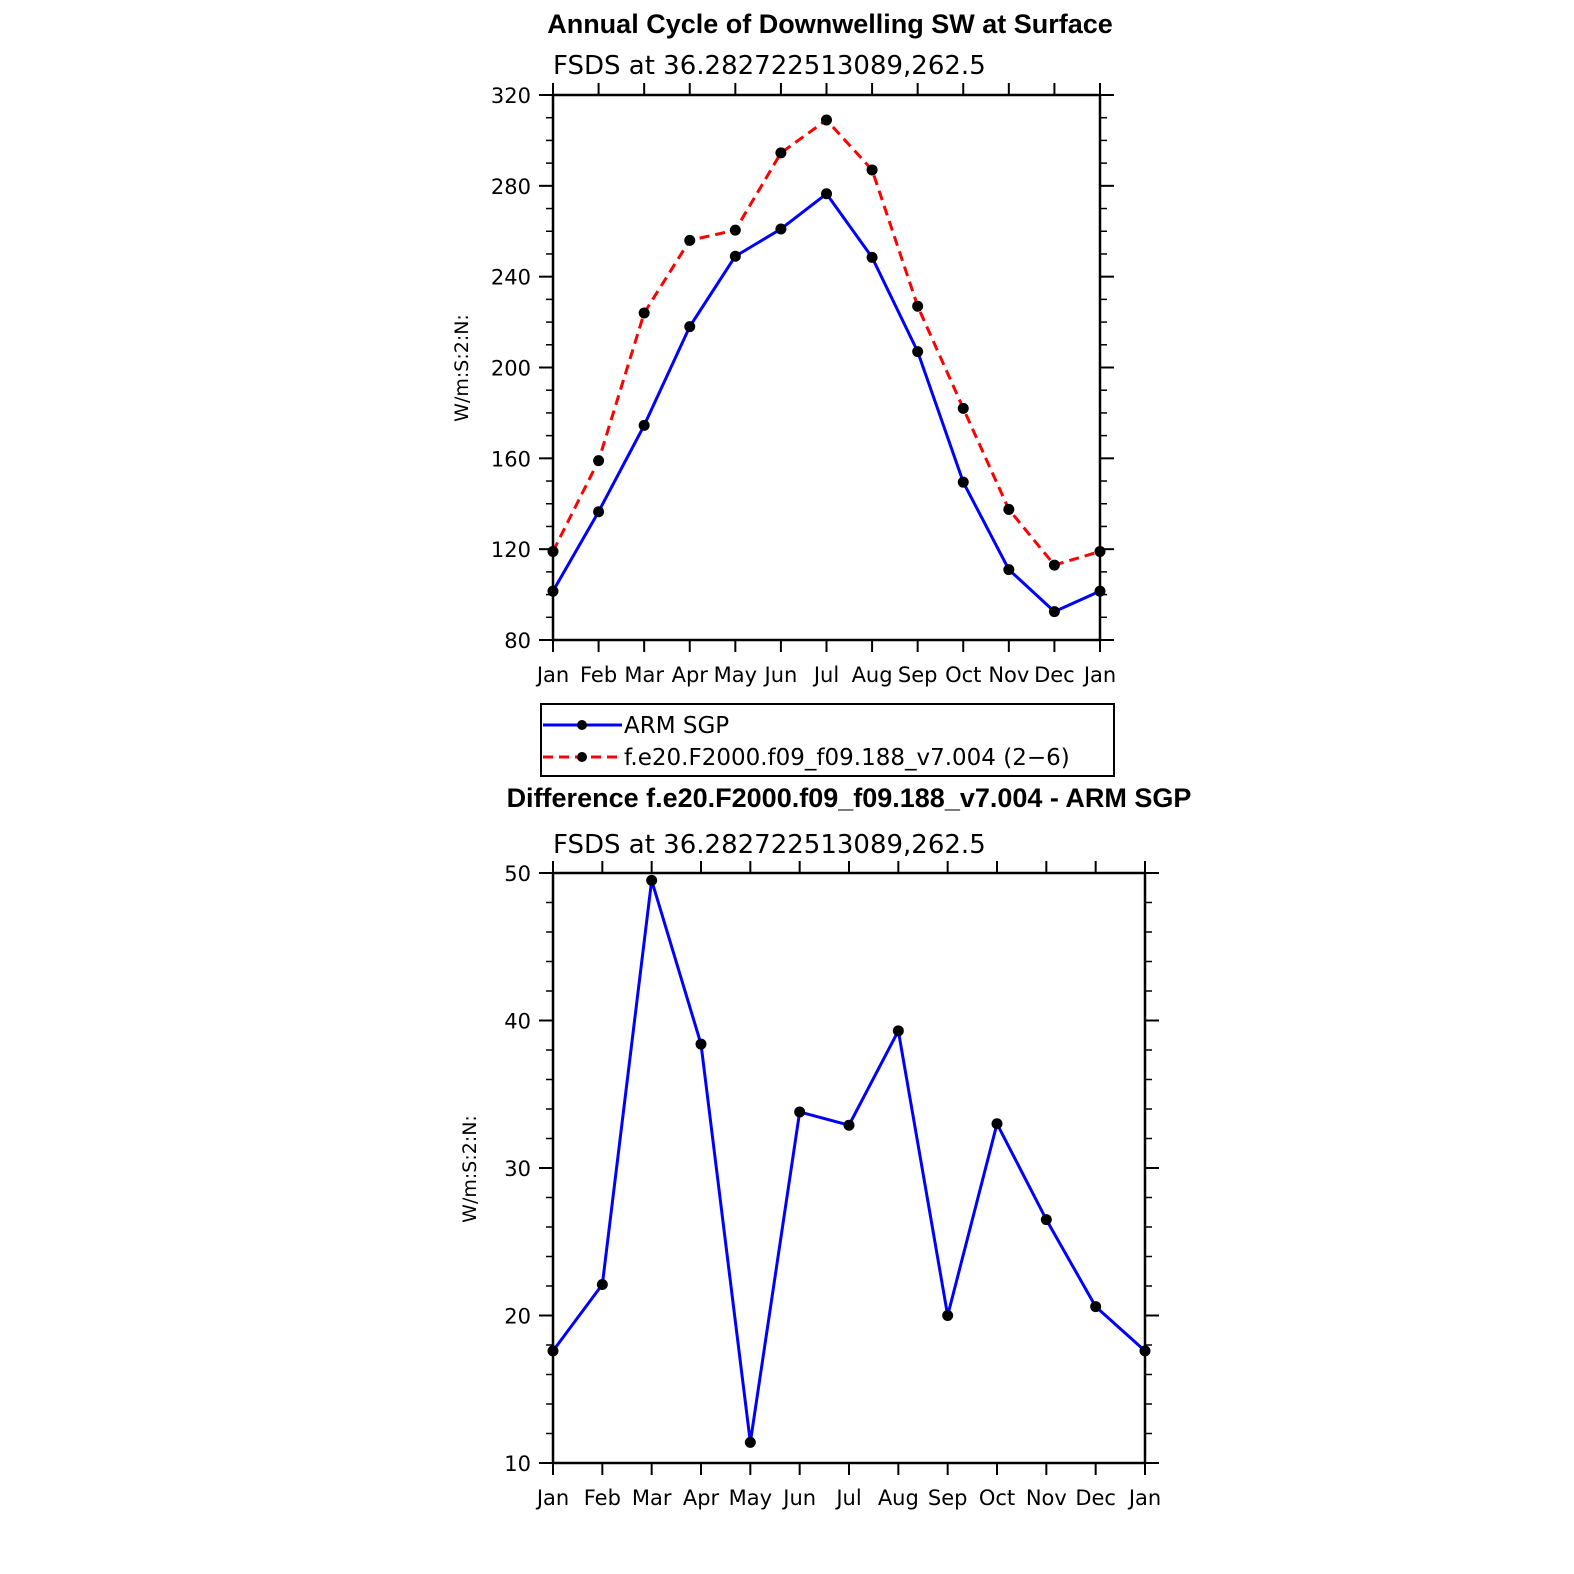  What do you see at coordinates (517, 1169) in the screenshot?
I see `y-tick-label: 30` at bounding box center [517, 1169].